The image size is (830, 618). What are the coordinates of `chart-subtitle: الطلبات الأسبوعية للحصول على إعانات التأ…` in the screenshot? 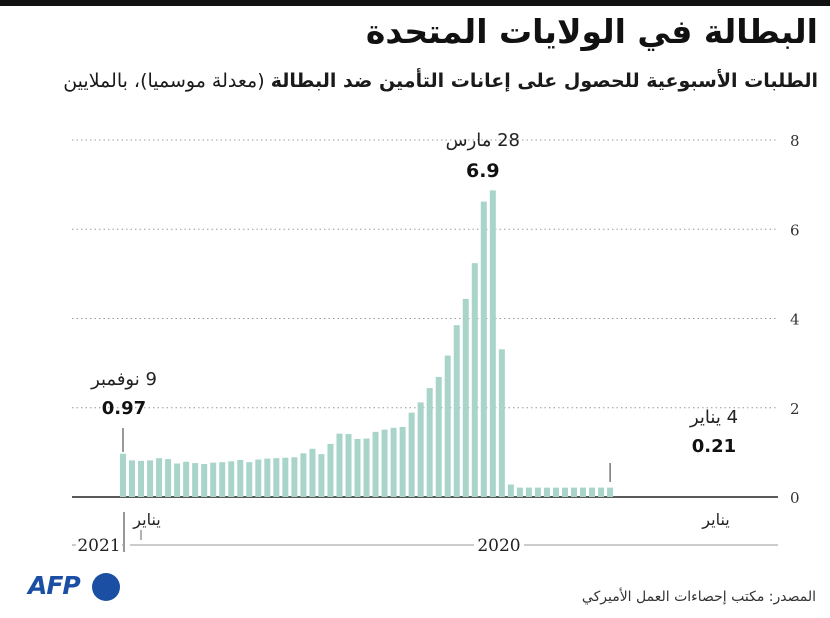 It's located at (440, 81).